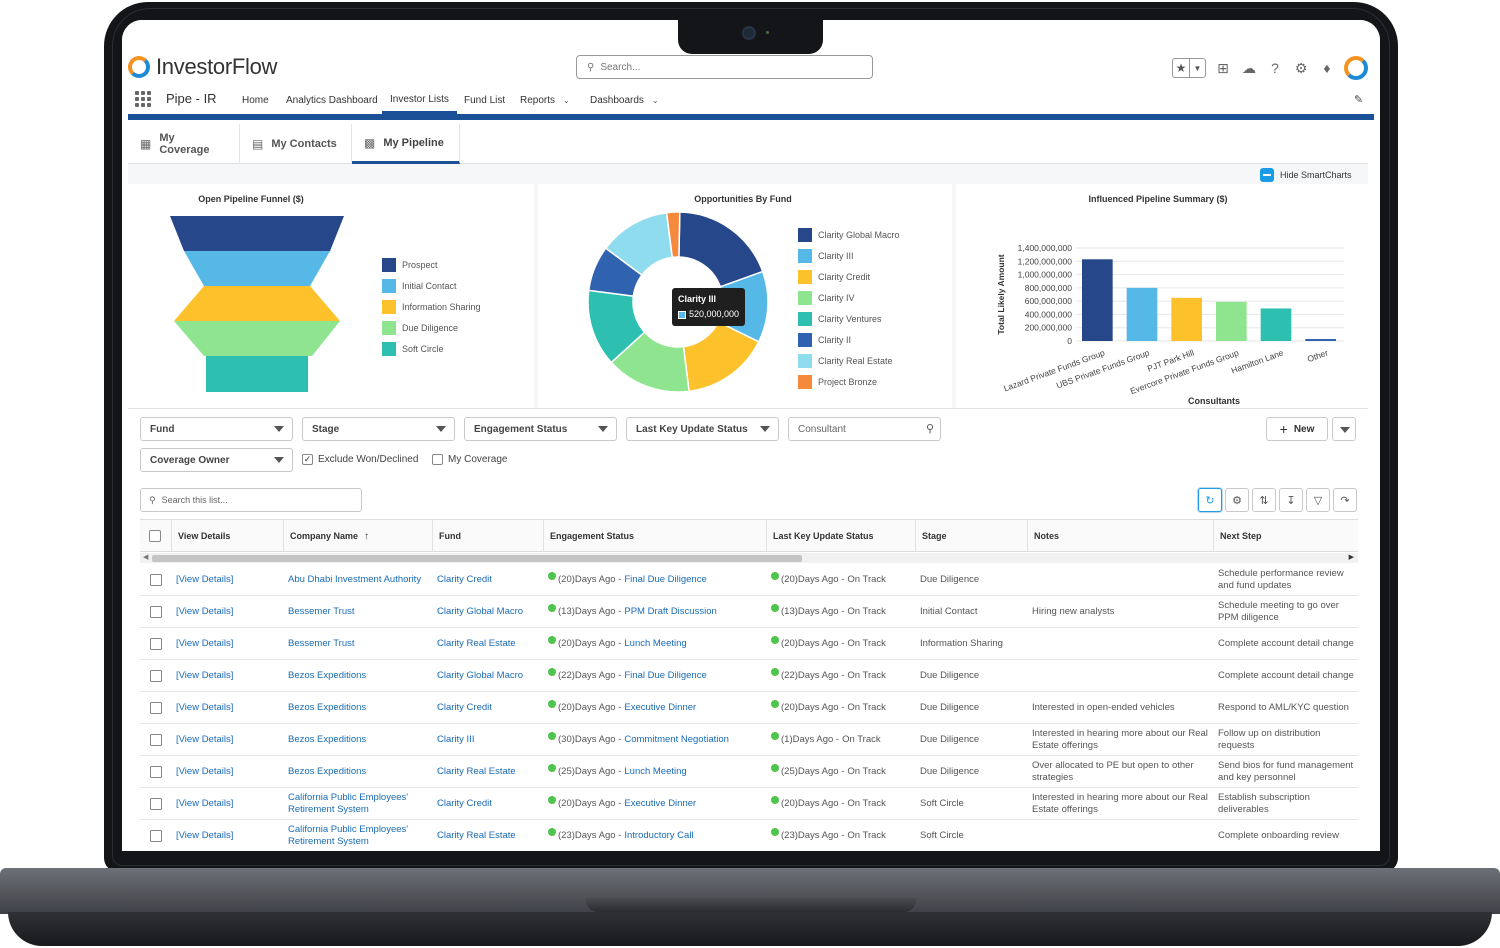  What do you see at coordinates (358, 536) in the screenshot?
I see `column-header-company-name: Company Name ↑` at bounding box center [358, 536].